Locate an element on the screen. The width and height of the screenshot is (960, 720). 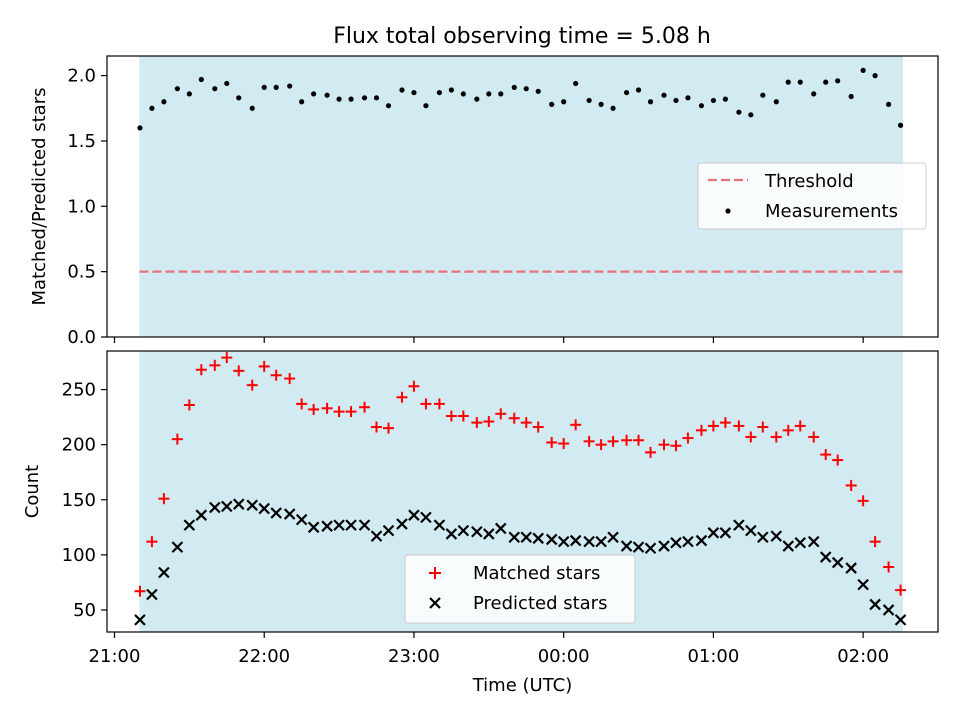
x-axis-label: Time (UTC) is located at coordinates (522, 685).